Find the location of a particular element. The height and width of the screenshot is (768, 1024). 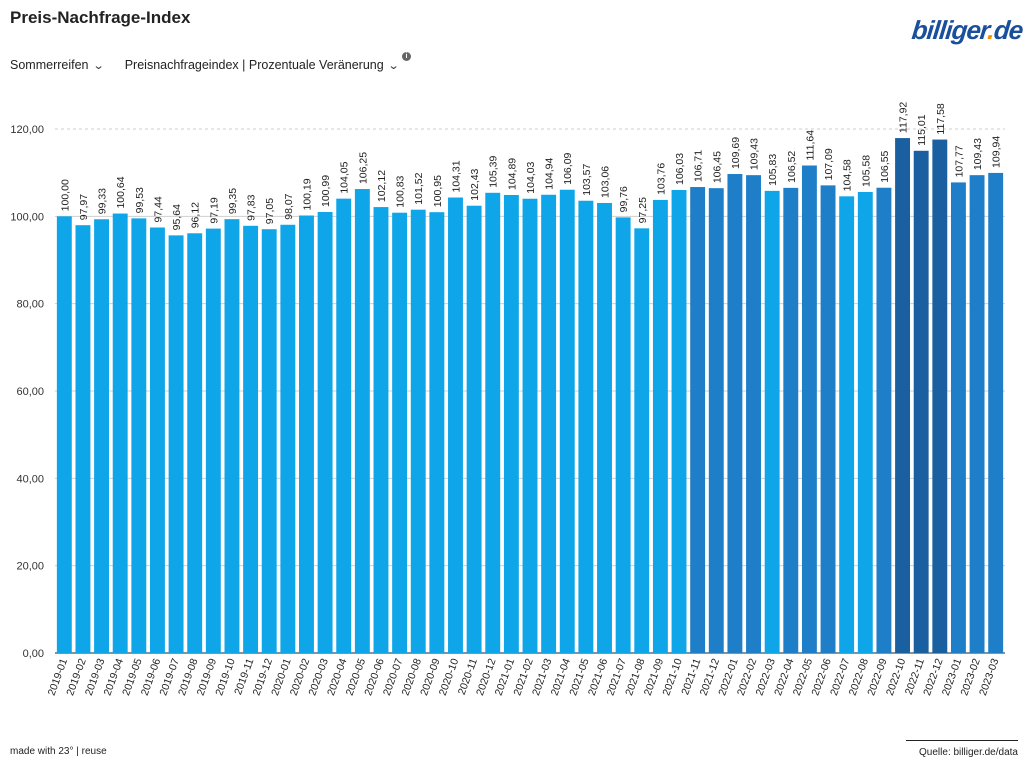

source-note: Quelle: billiger.de/data is located at coordinates (962, 749).